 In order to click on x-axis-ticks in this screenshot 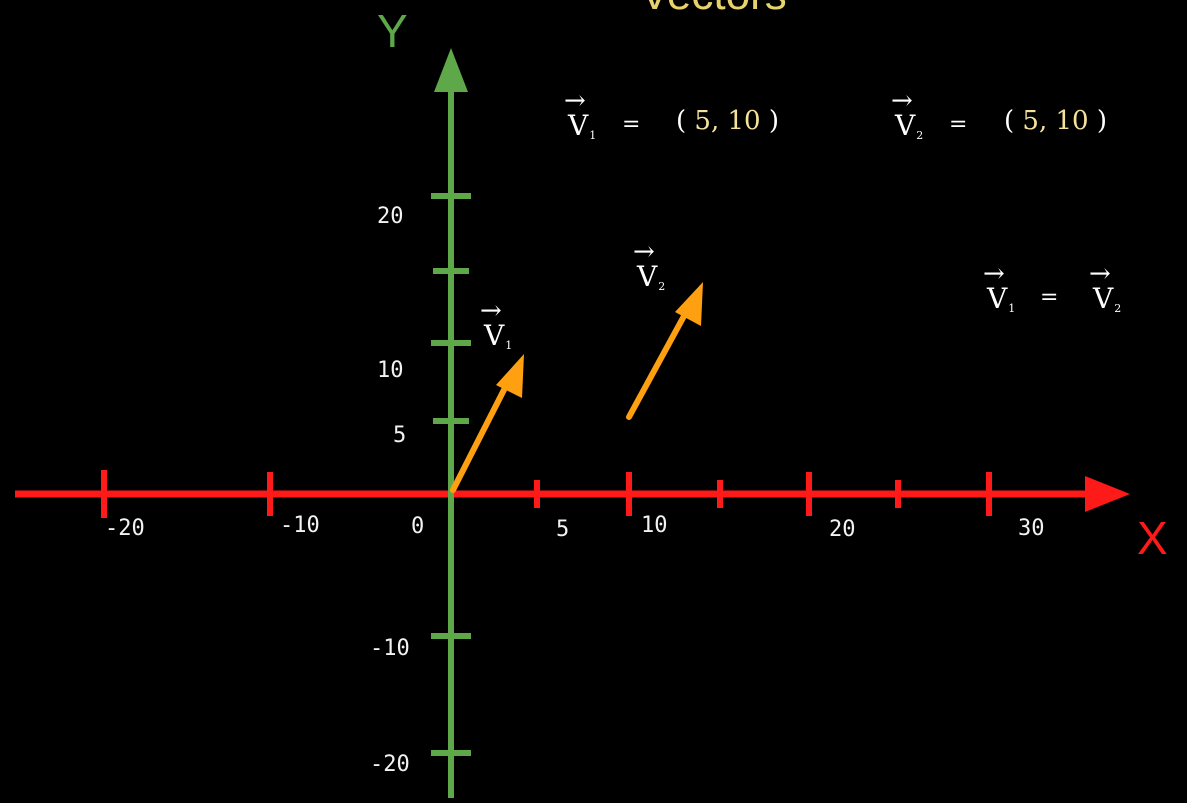, I will do `click(546, 494)`.